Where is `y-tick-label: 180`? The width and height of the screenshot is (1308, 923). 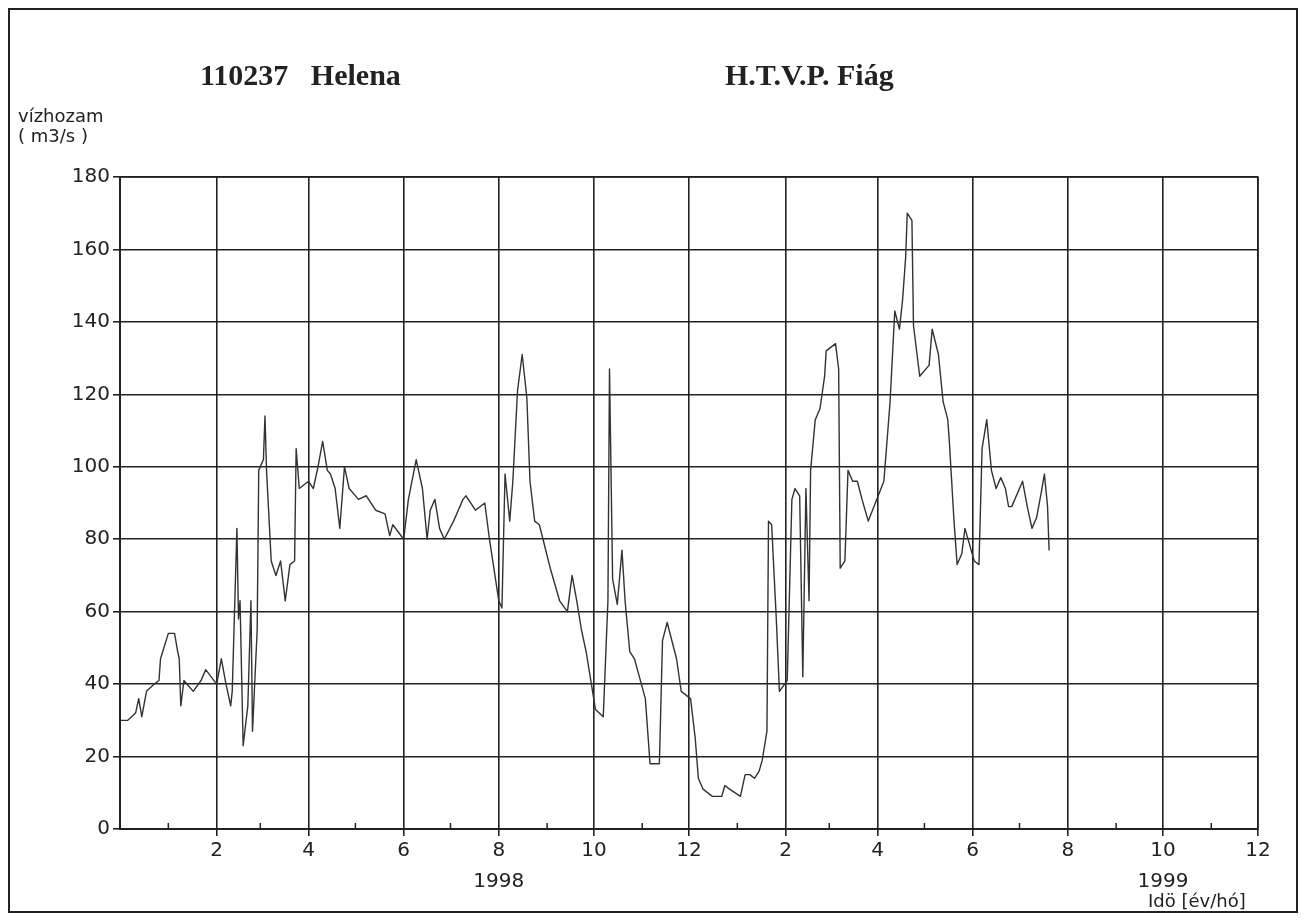
y-tick-label: 180 is located at coordinates (90, 175).